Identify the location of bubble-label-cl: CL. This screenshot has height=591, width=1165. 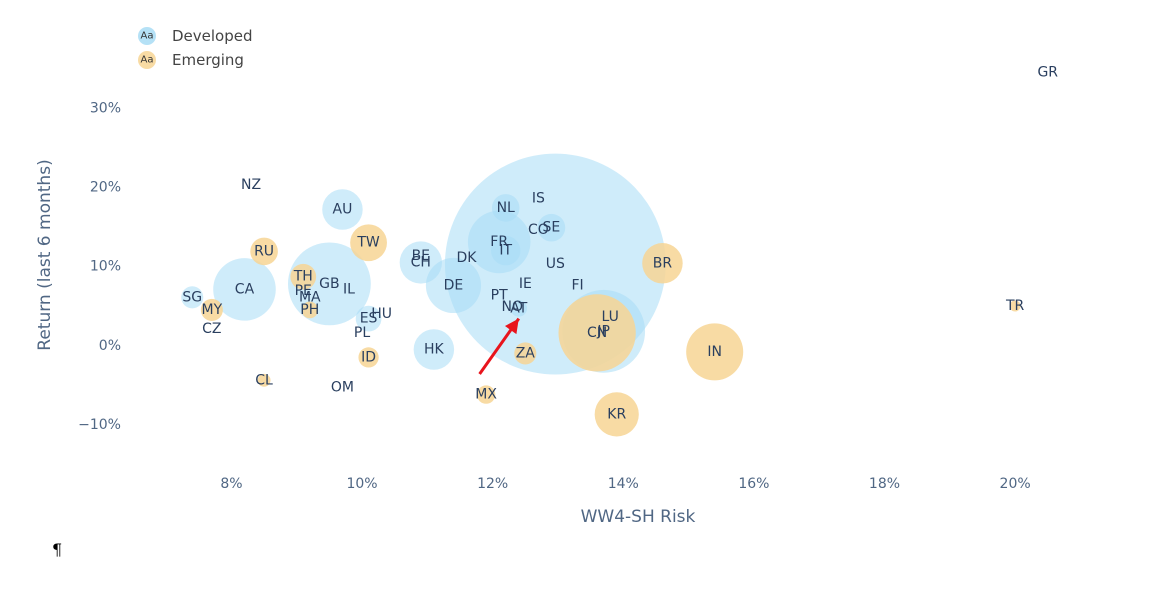
(264, 380).